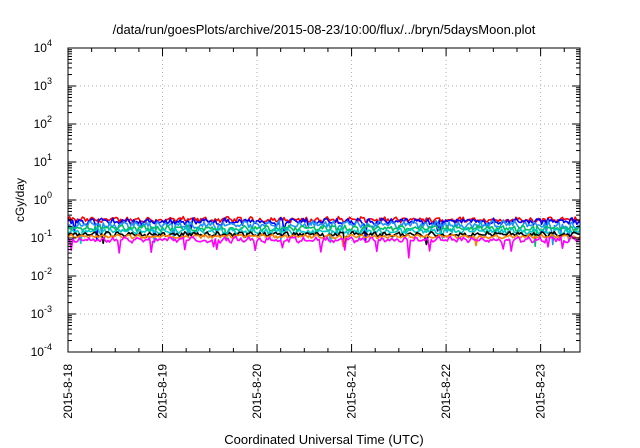 Image resolution: width=640 pixels, height=448 pixels. Describe the element at coordinates (446, 391) in the screenshot. I see `x-tick-label: 2015-8-22` at that location.